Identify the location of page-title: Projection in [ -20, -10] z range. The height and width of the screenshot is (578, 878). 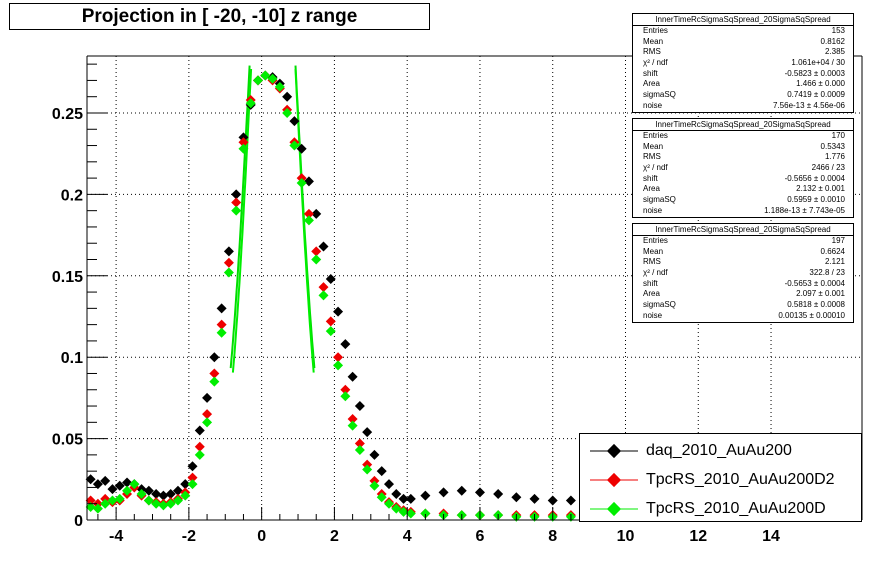
(219, 16).